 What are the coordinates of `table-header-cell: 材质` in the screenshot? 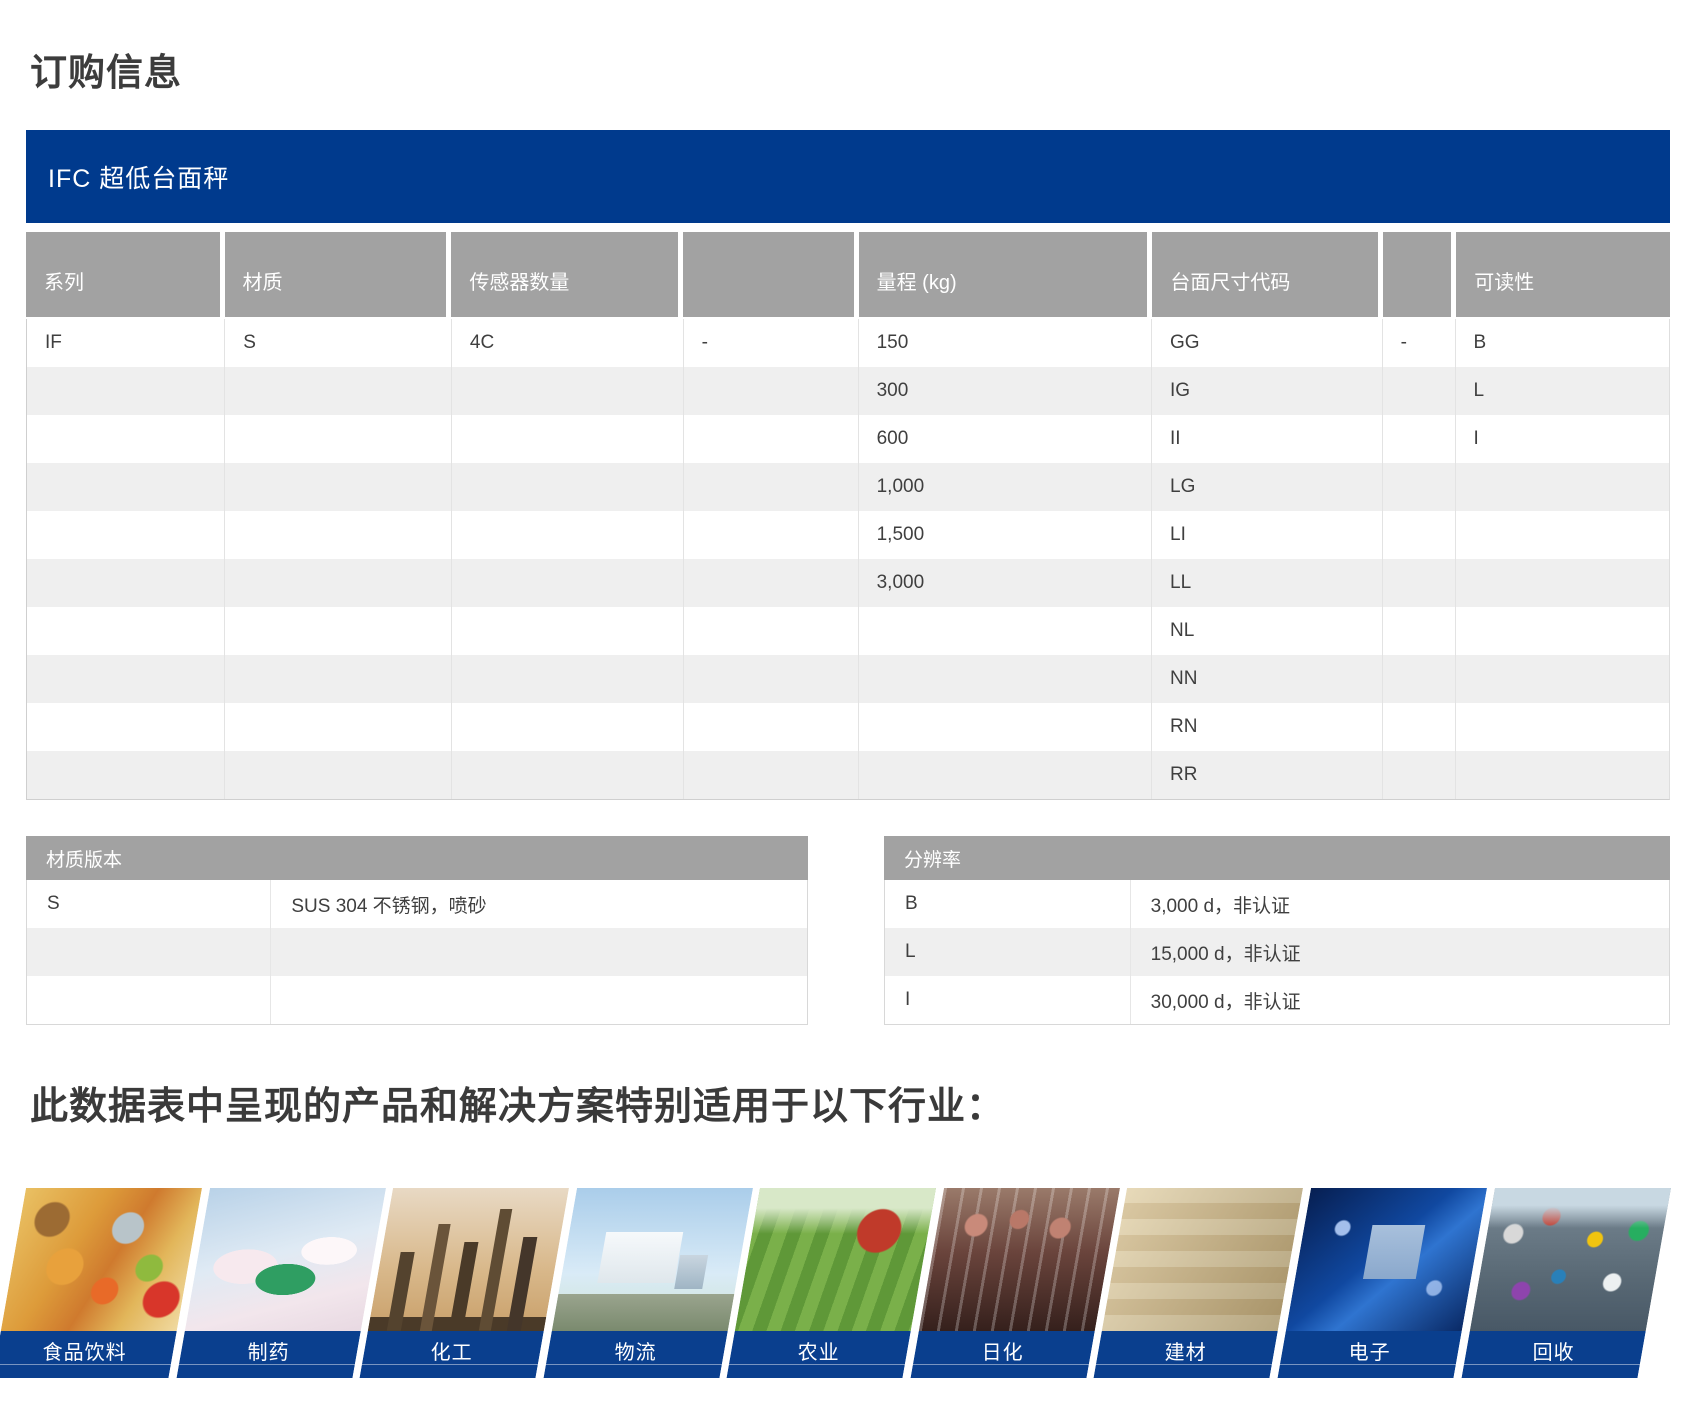 It's located at (338, 274).